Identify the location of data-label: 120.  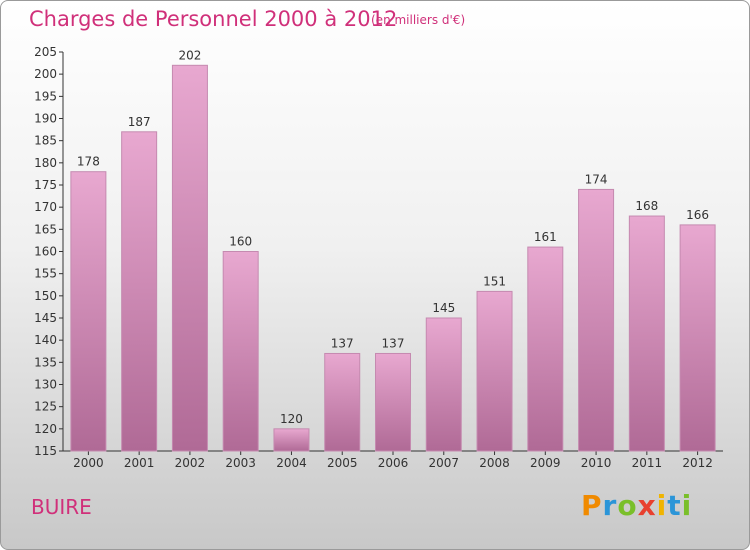
(291, 419).